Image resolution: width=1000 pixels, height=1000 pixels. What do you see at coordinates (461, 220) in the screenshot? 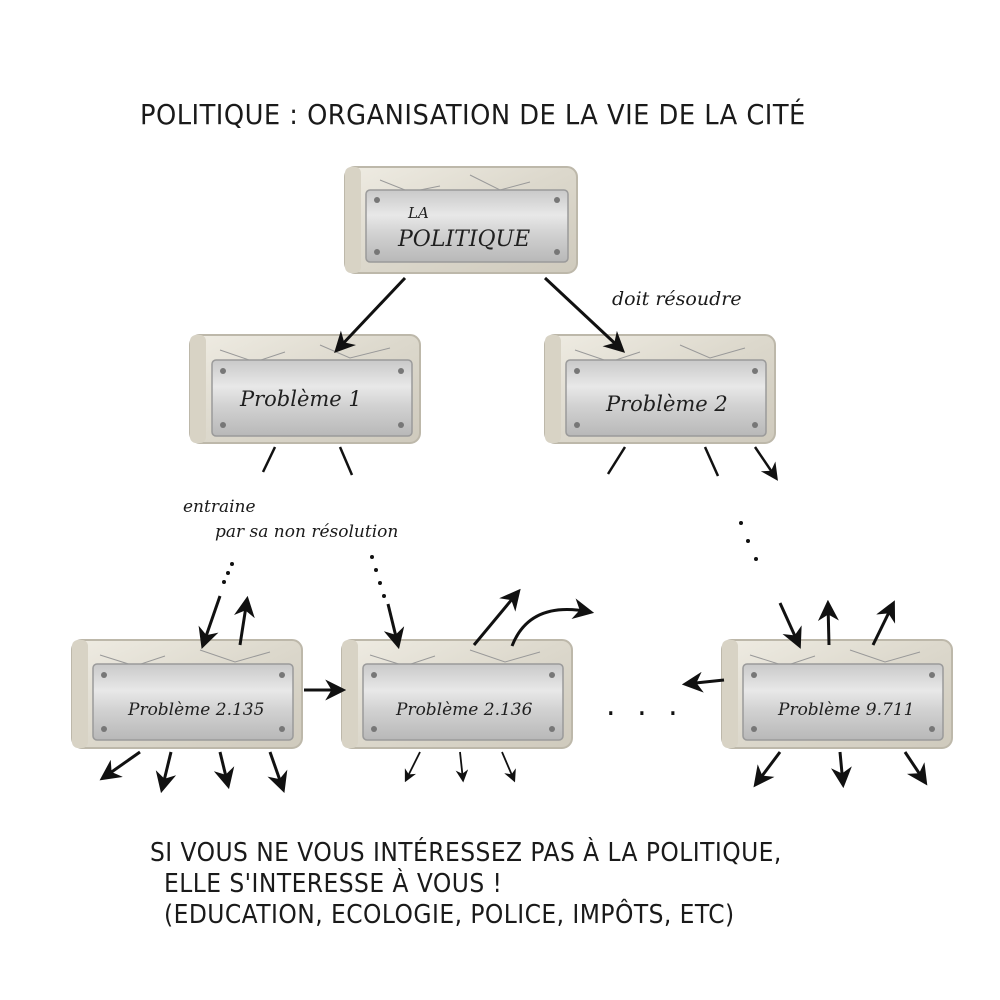
I see `node-la-politique: LA POLITIQUE` at bounding box center [461, 220].